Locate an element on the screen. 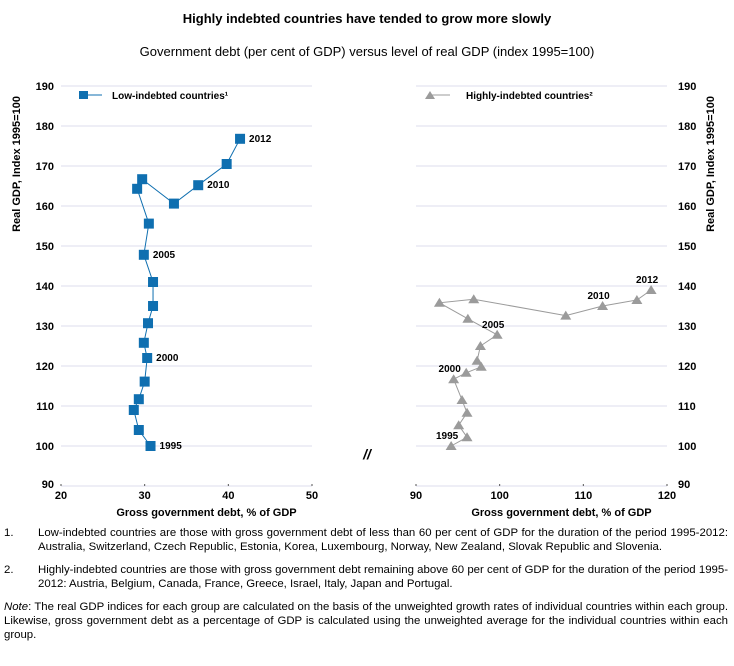  legend-marker-triangle is located at coordinates (430, 95).